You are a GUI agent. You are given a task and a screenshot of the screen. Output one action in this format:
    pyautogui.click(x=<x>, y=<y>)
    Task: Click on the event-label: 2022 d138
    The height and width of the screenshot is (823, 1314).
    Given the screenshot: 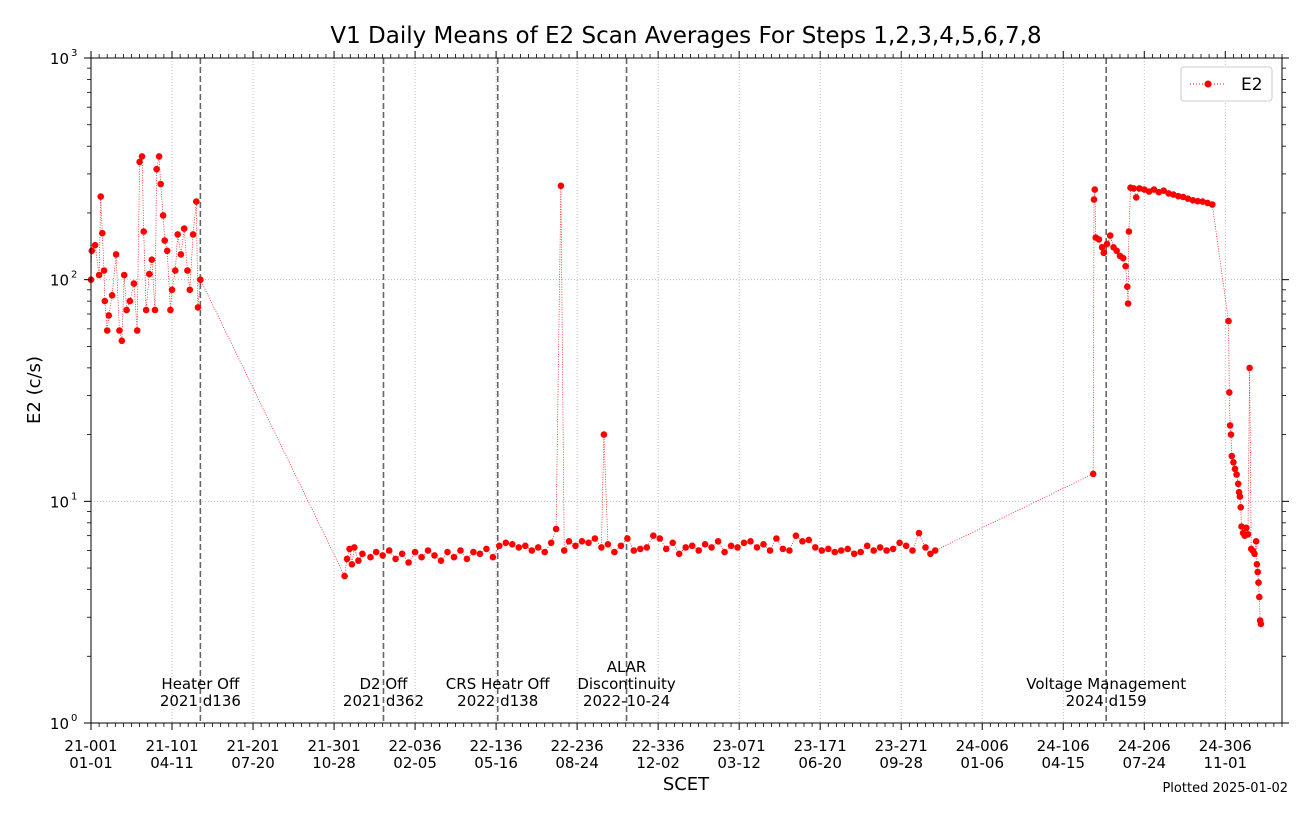 What is the action you would take?
    pyautogui.click(x=497, y=701)
    